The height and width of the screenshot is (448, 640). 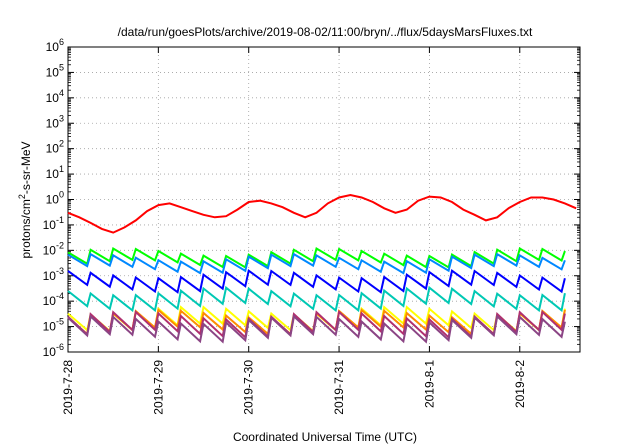 I want to click on y-tick-label: 10⁻¹, so click(x=53, y=223).